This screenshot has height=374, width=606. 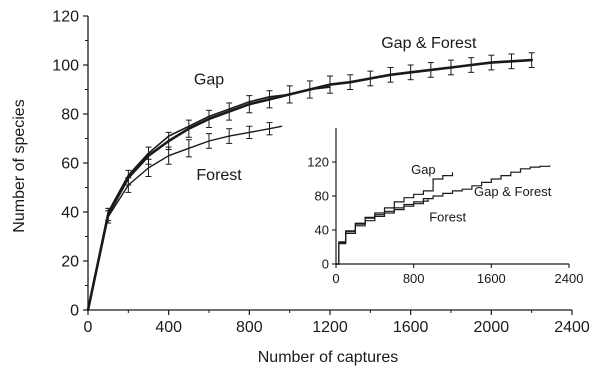 I want to click on annotation-gap-forest: Gap & Forest, so click(x=429, y=43).